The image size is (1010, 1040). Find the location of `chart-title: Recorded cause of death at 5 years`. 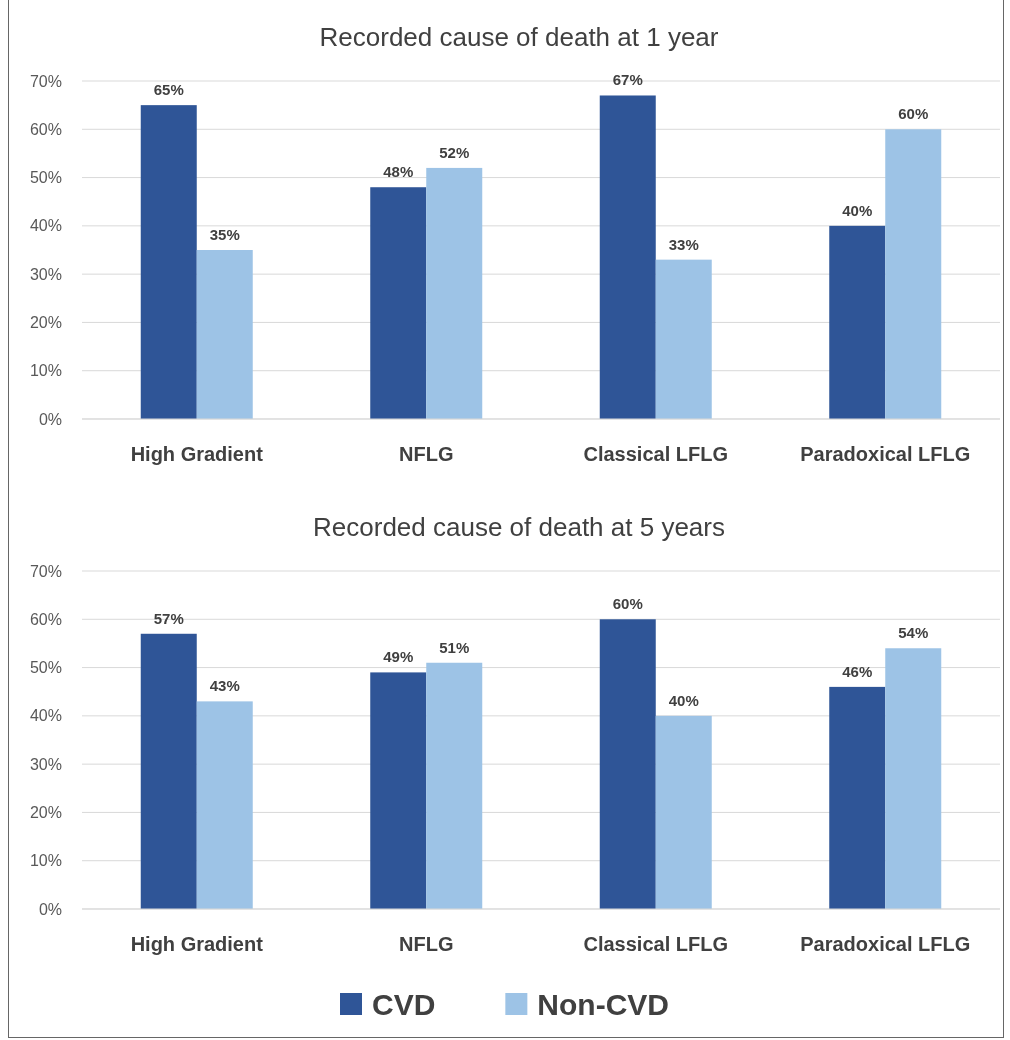

chart-title: Recorded cause of death at 5 years is located at coordinates (519, 527).